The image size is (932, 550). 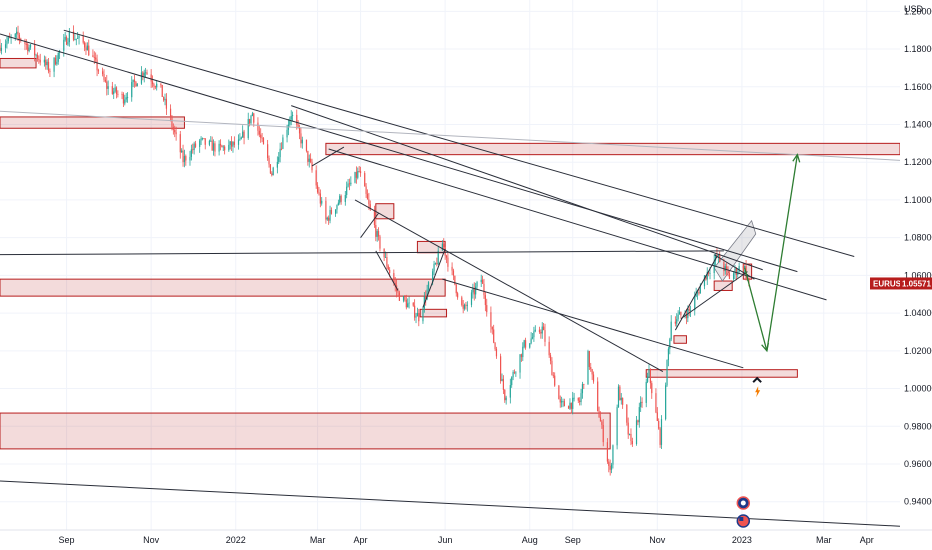 What do you see at coordinates (916, 275) in the screenshot?
I see `price-axis-panel` at bounding box center [916, 275].